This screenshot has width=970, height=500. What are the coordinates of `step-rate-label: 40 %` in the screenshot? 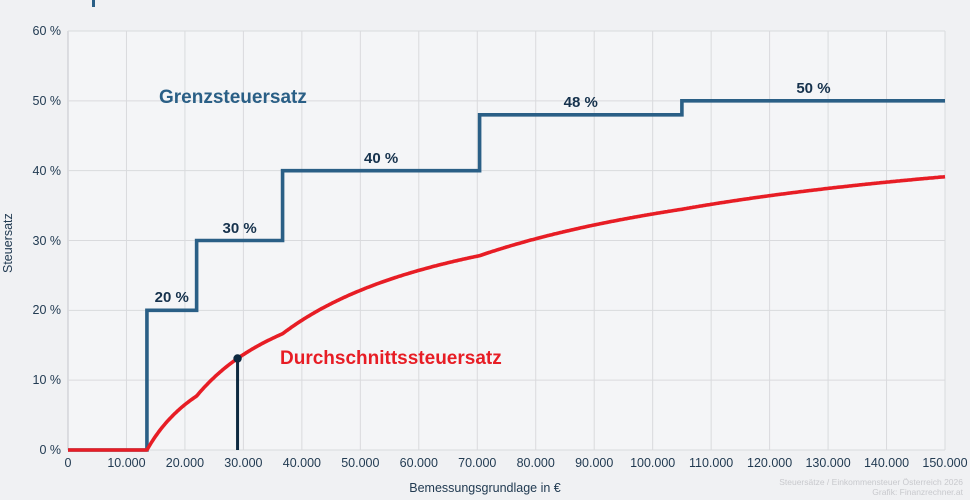 It's located at (381, 158).